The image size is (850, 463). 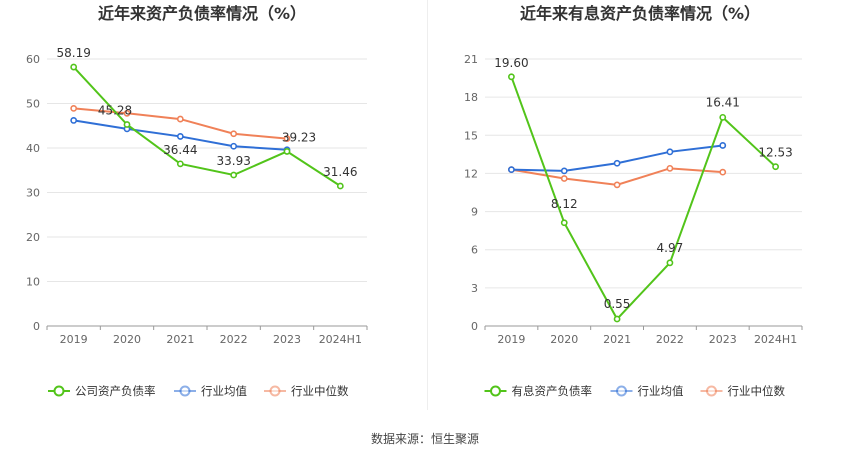 I want to click on chart-title: 近年来资产负债率情况（%）, so click(x=202, y=13).